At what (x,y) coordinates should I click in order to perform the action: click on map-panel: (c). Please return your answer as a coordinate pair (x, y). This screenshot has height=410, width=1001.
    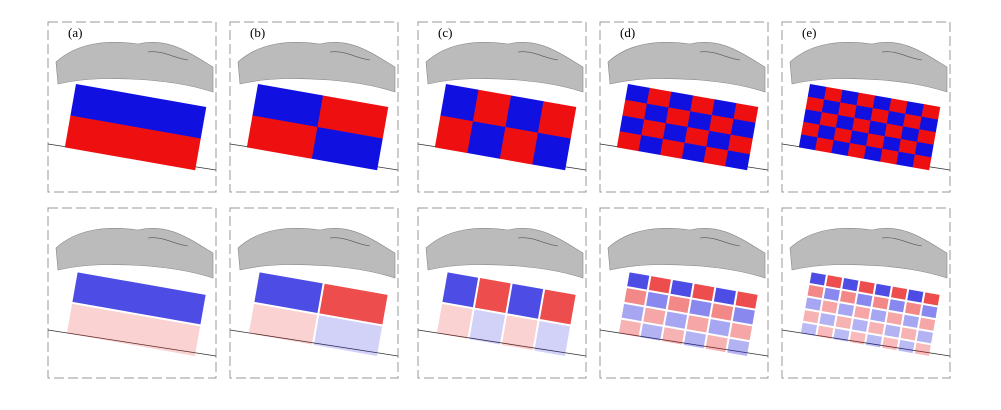
    Looking at the image, I should click on (502, 107).